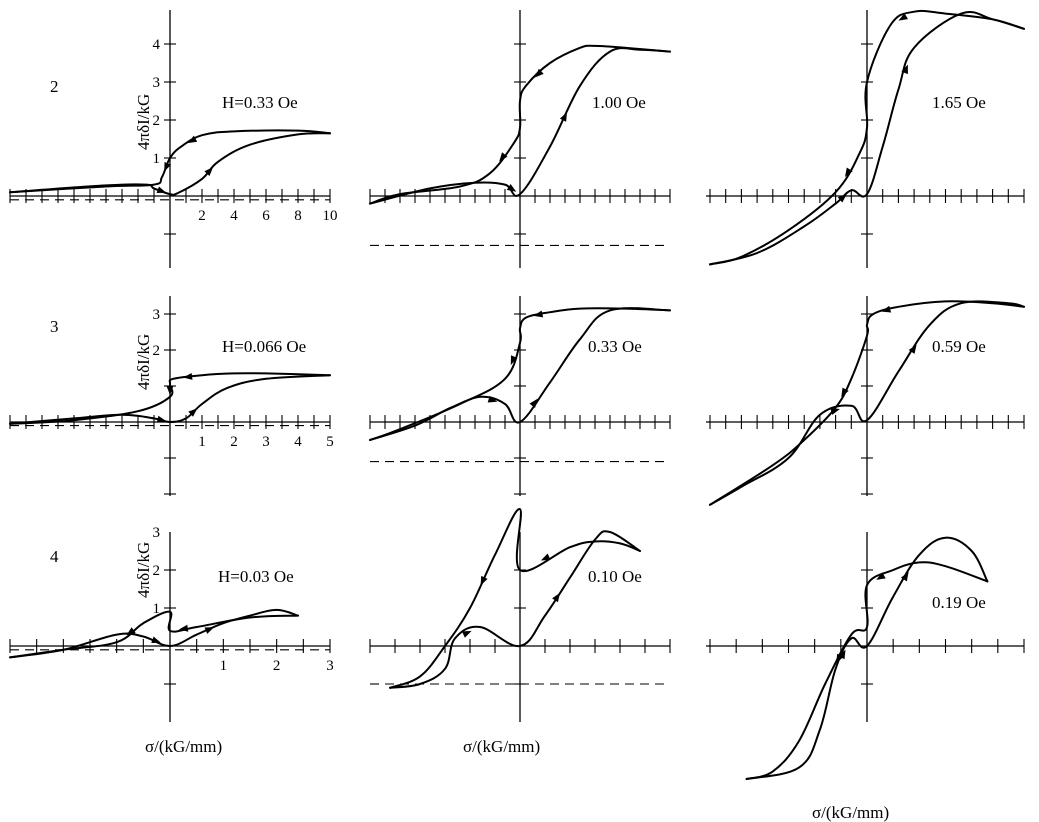 The image size is (1039, 822). I want to click on row-label-4: 4, so click(54, 556).